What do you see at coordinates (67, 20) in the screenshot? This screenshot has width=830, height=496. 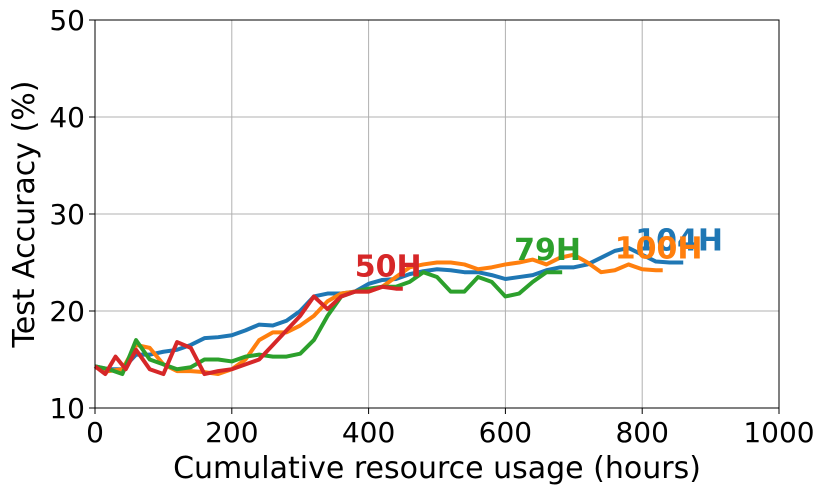 I see `y-tick-label: 50` at bounding box center [67, 20].